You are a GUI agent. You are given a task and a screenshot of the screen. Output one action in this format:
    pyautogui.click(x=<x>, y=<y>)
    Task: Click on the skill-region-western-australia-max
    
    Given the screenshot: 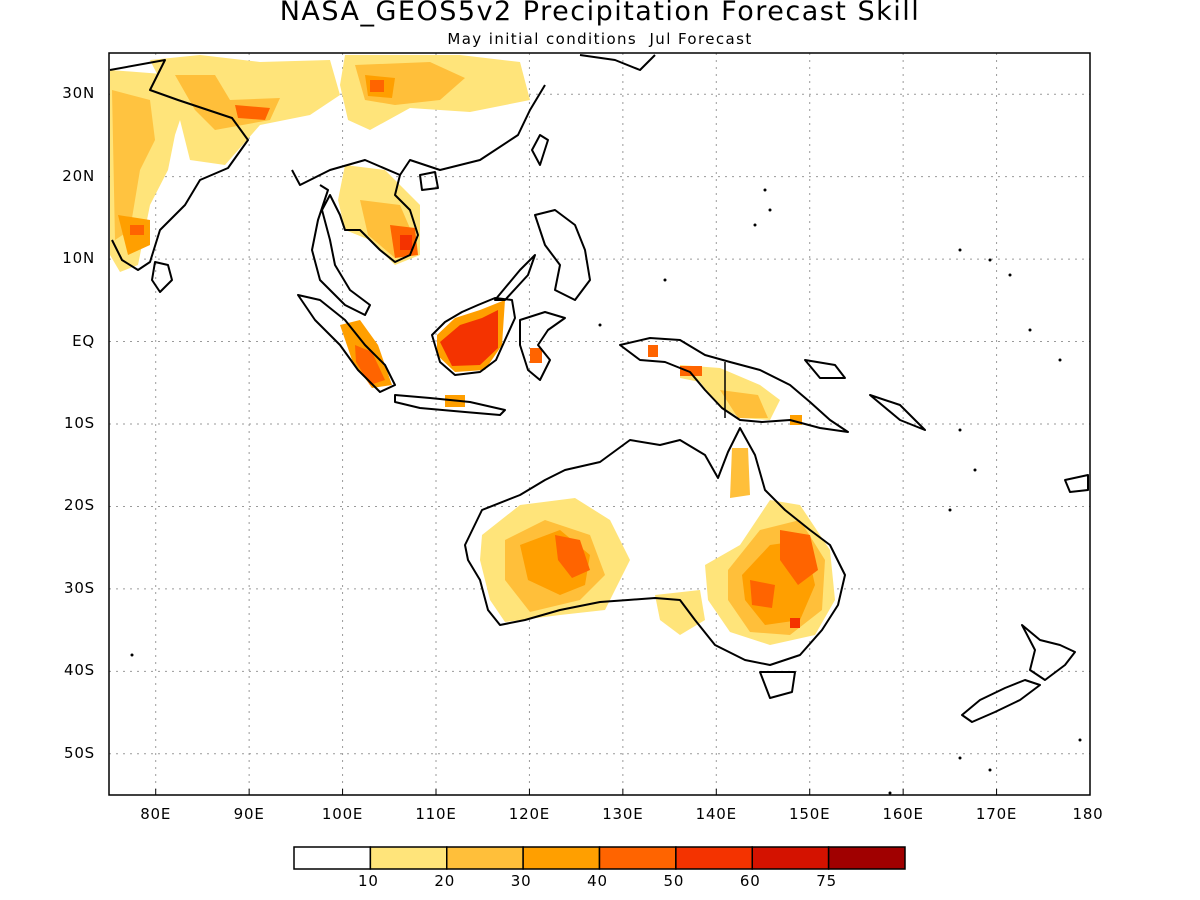 What is the action you would take?
    pyautogui.click(x=572, y=556)
    